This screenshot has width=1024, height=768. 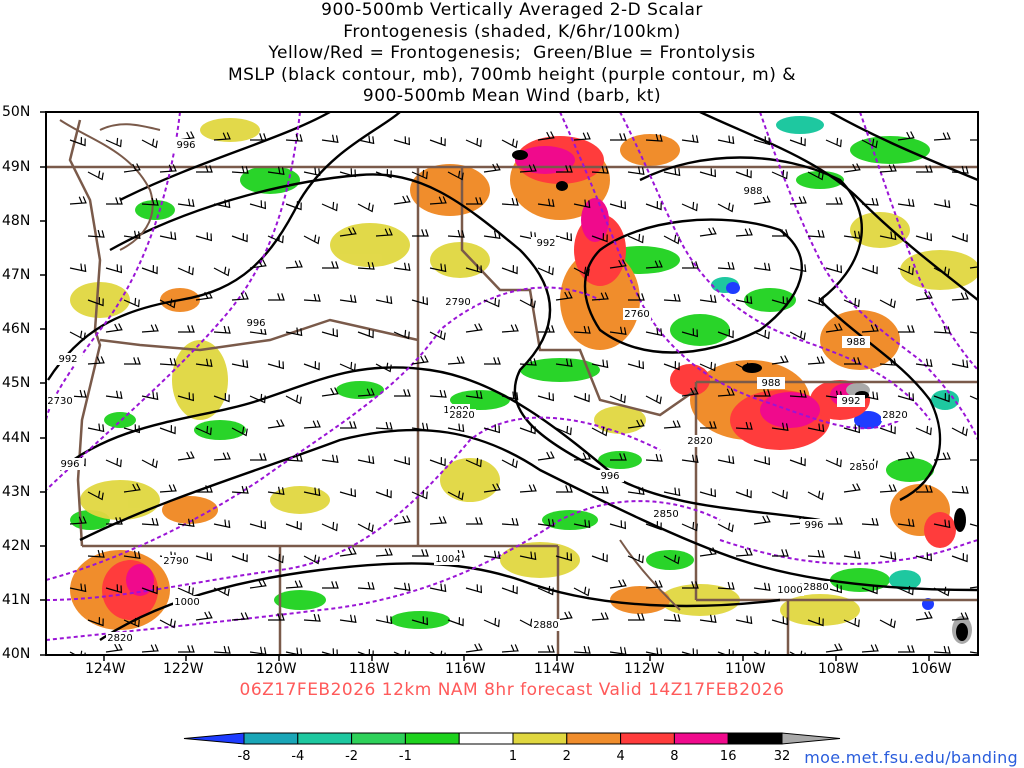 I want to click on colorbar-high-arrow, so click(x=811, y=738).